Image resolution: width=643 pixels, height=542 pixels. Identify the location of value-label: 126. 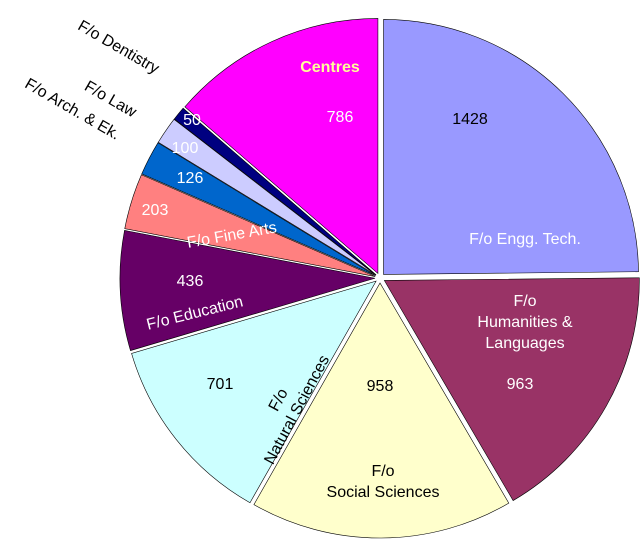
(190, 178).